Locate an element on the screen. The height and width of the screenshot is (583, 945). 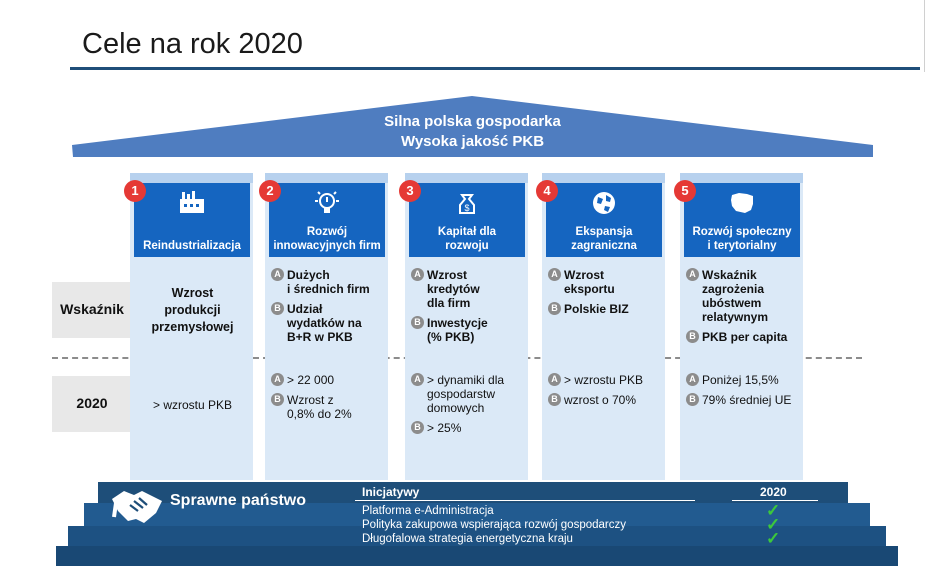
target-cell: > wzrostu PKB is located at coordinates (192, 405).